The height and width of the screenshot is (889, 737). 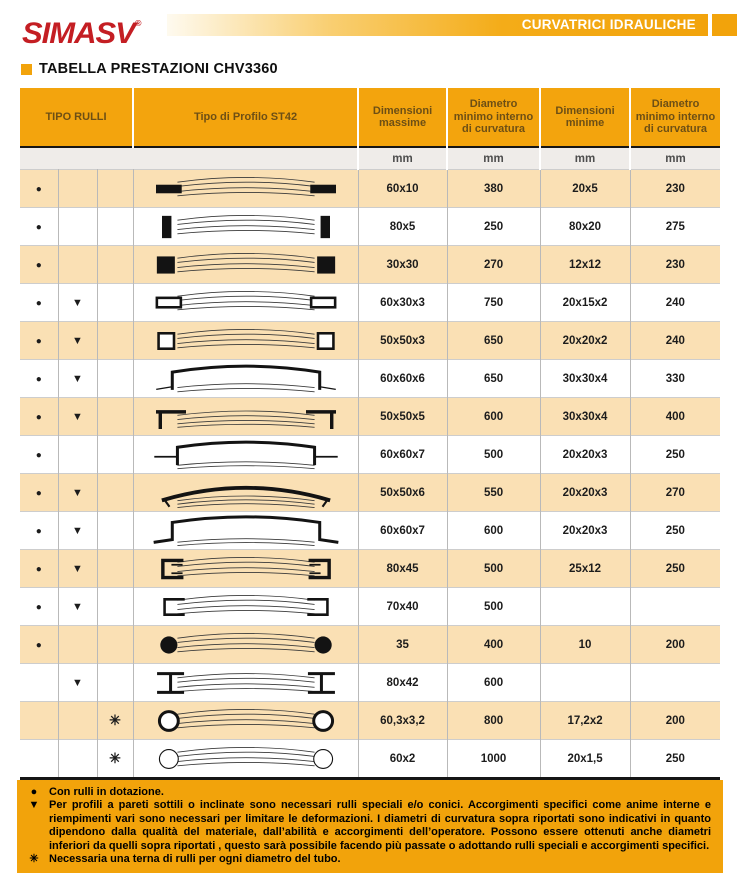 I want to click on dim-min-cell, so click(x=585, y=606).